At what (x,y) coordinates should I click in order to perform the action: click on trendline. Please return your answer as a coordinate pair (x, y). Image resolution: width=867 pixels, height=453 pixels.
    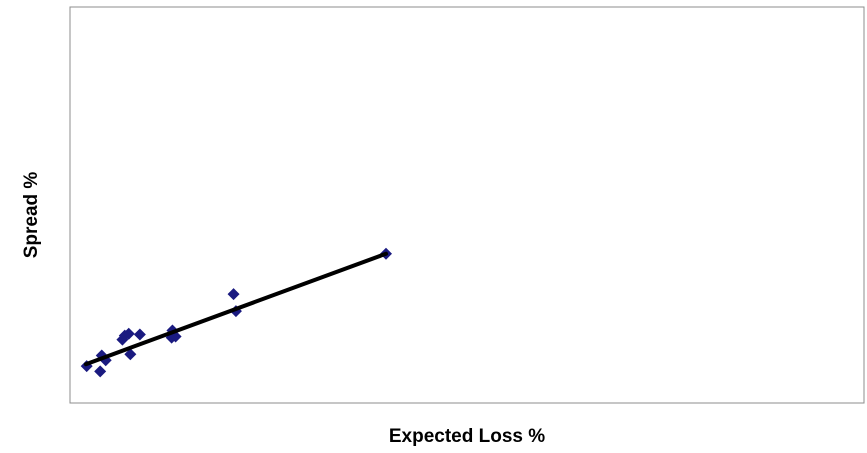
    Looking at the image, I should click on (236, 309).